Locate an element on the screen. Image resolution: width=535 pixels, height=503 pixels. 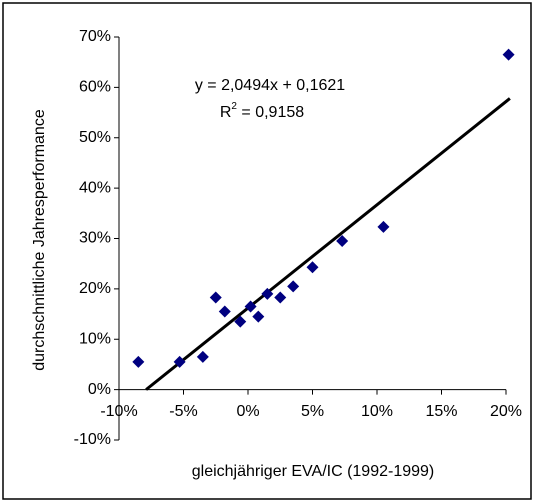
equation: y = 2,0494x + 0,1621 is located at coordinates (270, 85).